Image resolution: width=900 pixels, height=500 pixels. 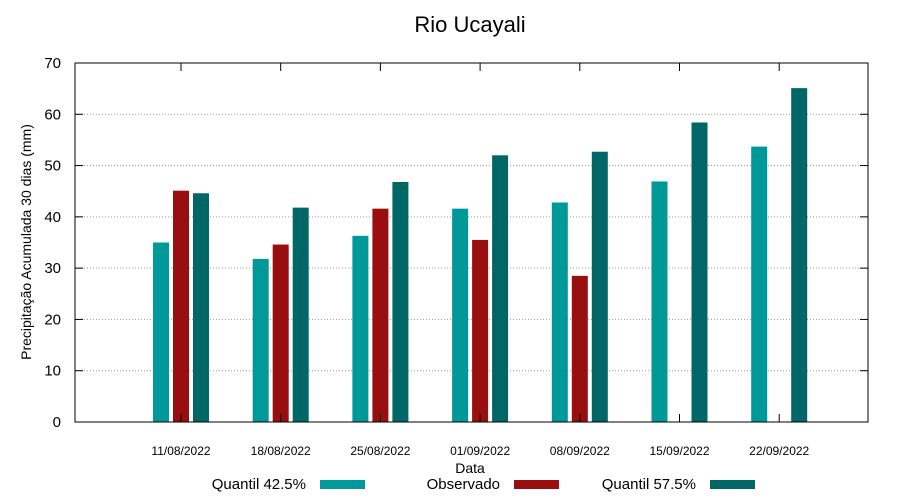 I want to click on y-tick-labels: 0 10 20 30 40 50 60 70, so click(x=52, y=243).